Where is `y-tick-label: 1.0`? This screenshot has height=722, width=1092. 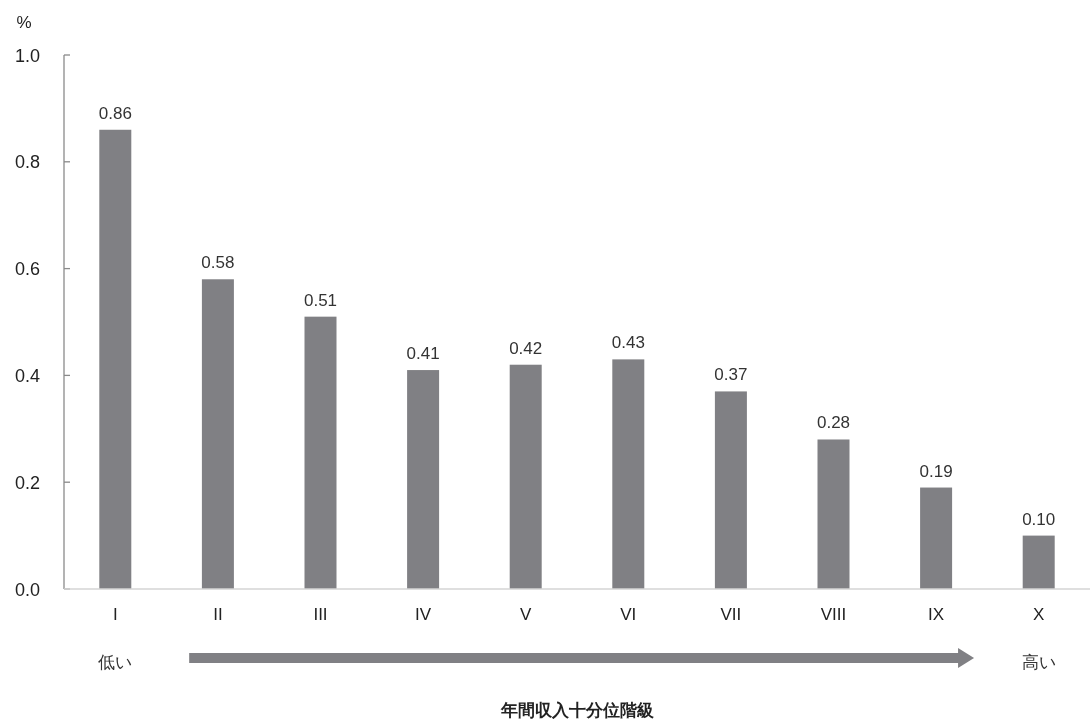 y-tick-label: 1.0 is located at coordinates (27, 55).